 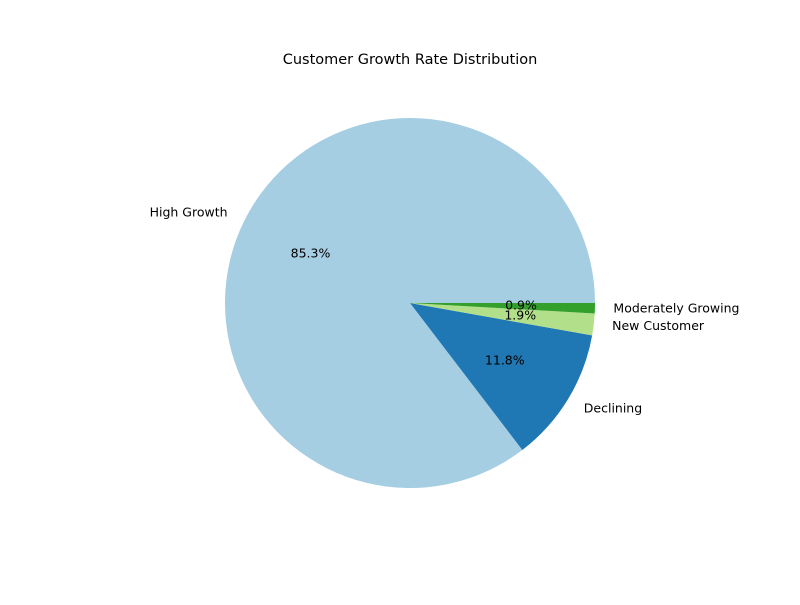 I want to click on slice-label-new-customer: New Customer, so click(x=658, y=325).